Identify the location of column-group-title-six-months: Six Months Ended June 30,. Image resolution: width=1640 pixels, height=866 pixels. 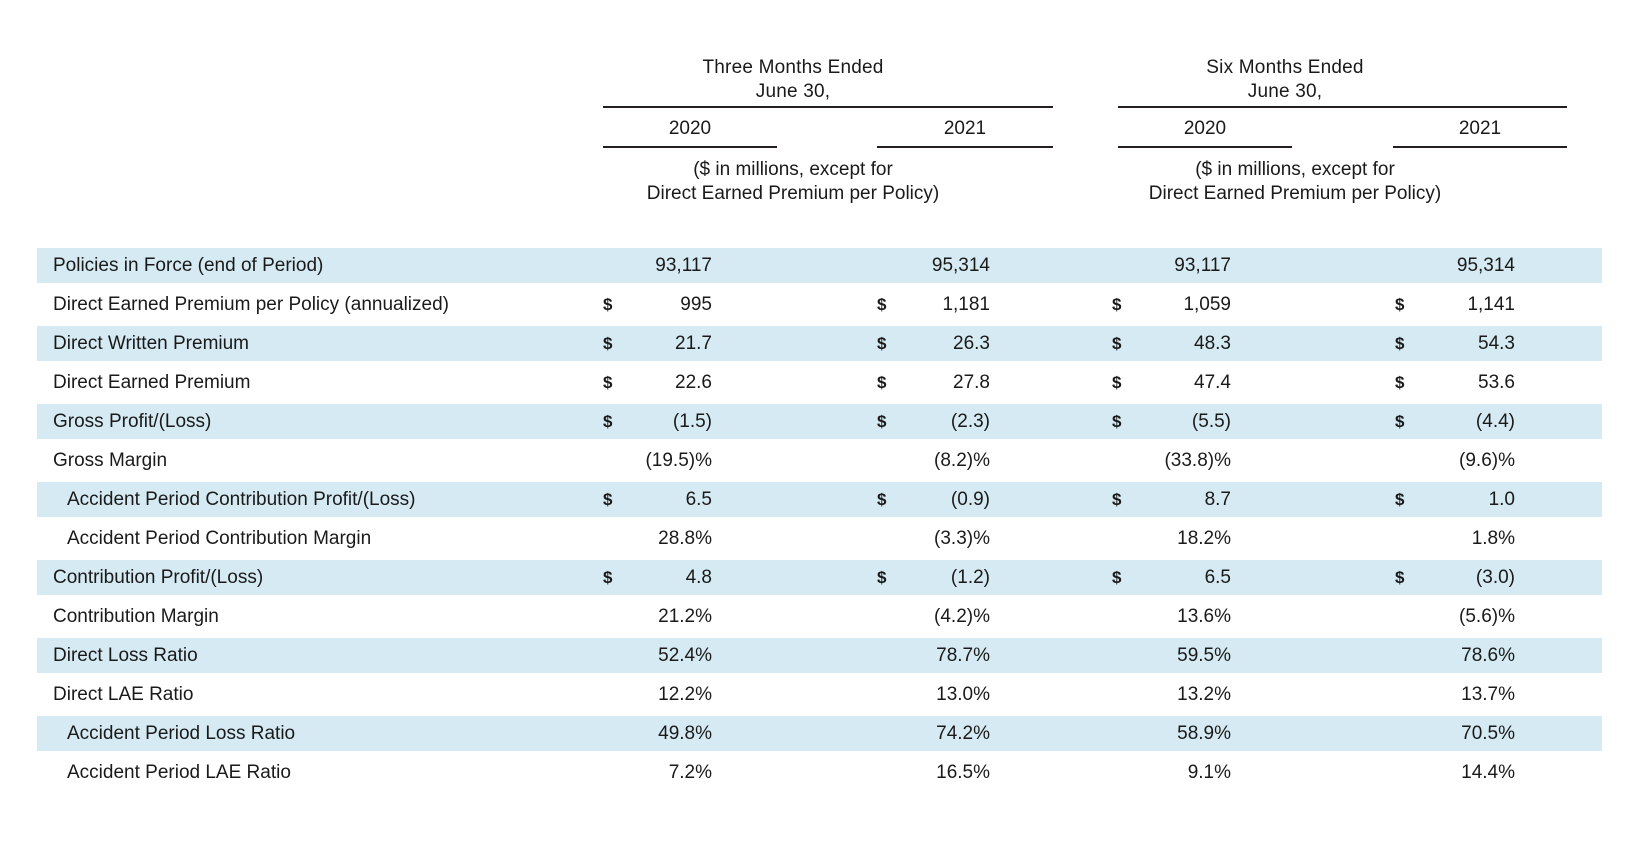
(1285, 80).